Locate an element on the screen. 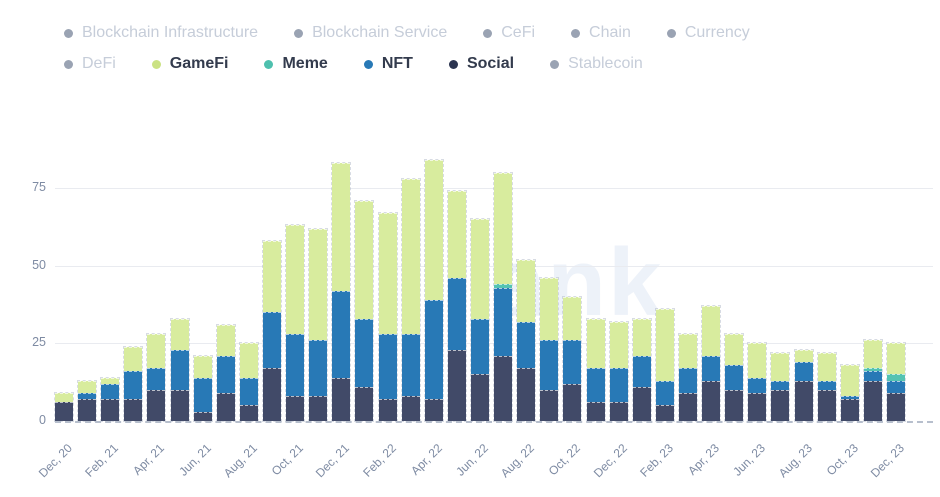  legend-item-cefi: CeFi is located at coordinates (509, 33).